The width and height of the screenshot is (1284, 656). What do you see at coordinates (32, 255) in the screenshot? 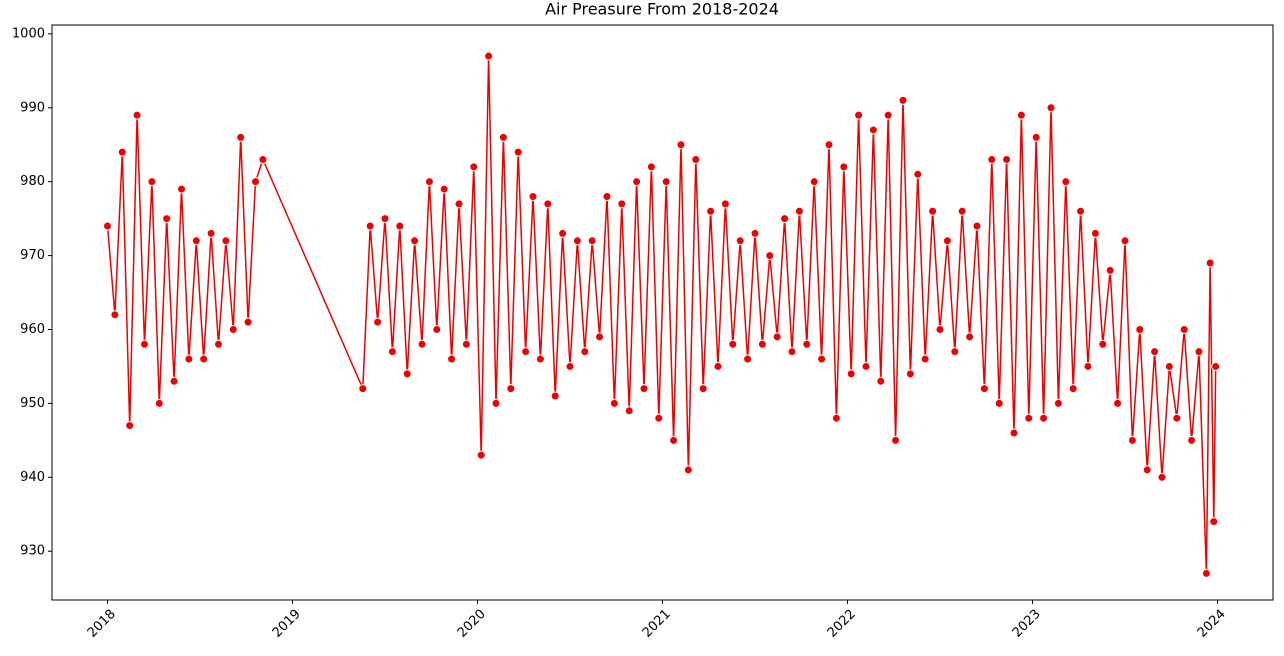
I see `y-tick-label: 970` at bounding box center [32, 255].